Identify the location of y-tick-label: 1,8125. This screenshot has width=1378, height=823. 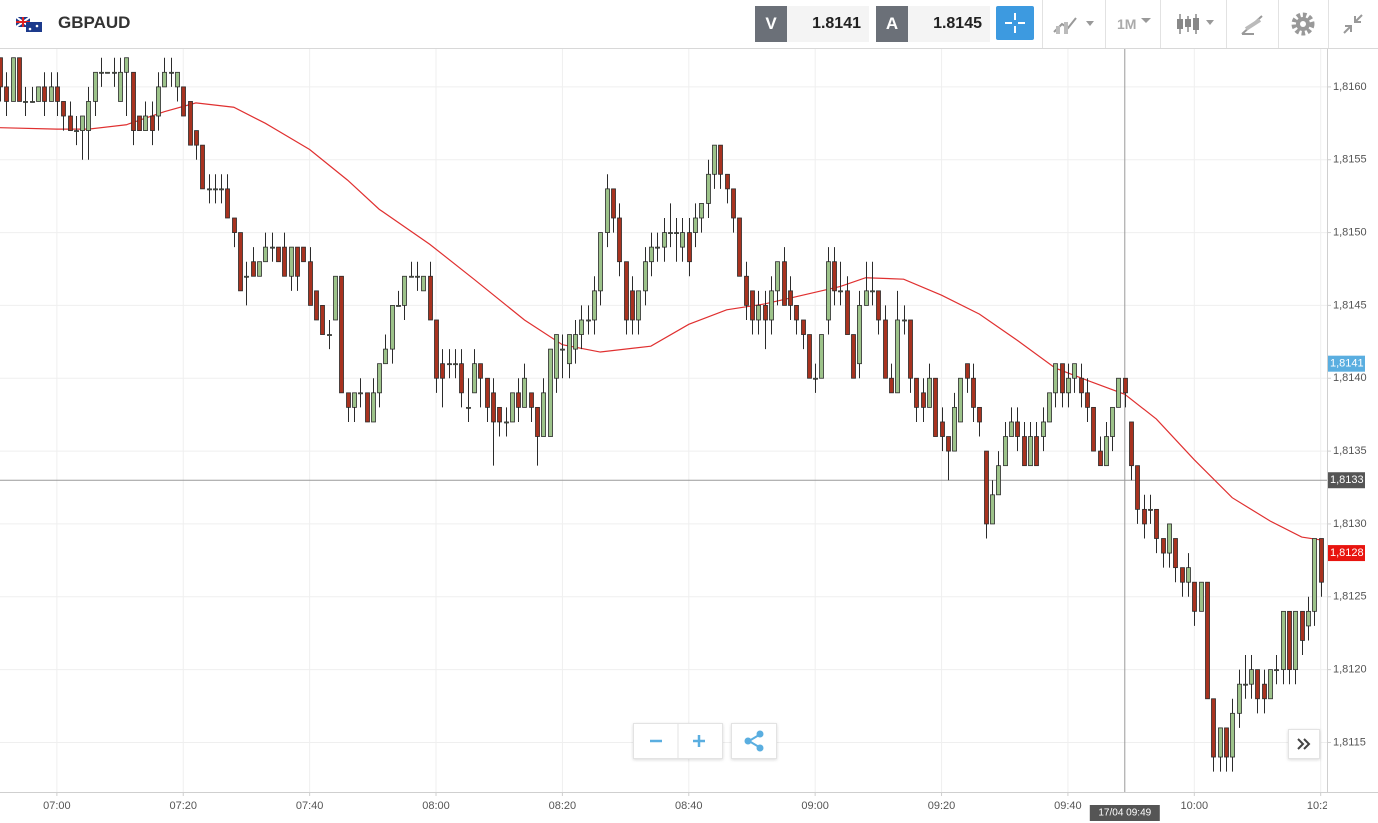
(1350, 597).